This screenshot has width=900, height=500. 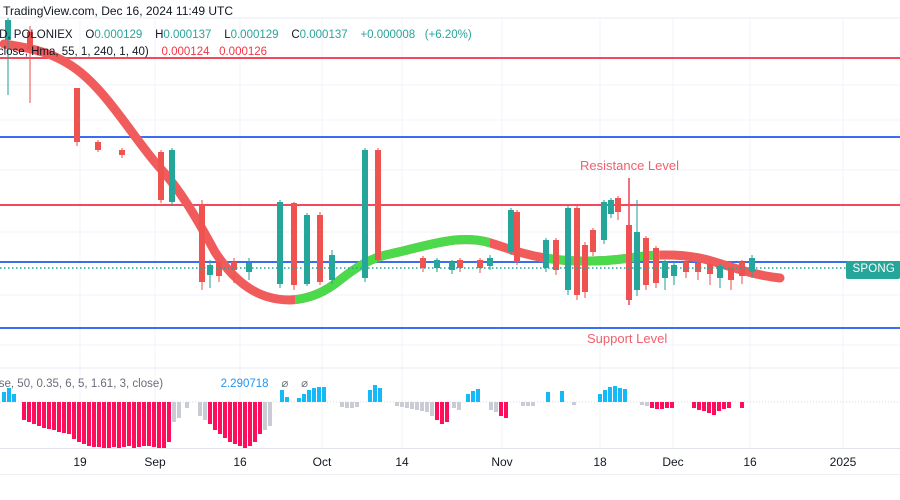 I want to click on indicator-histogram, so click(x=450, y=416).